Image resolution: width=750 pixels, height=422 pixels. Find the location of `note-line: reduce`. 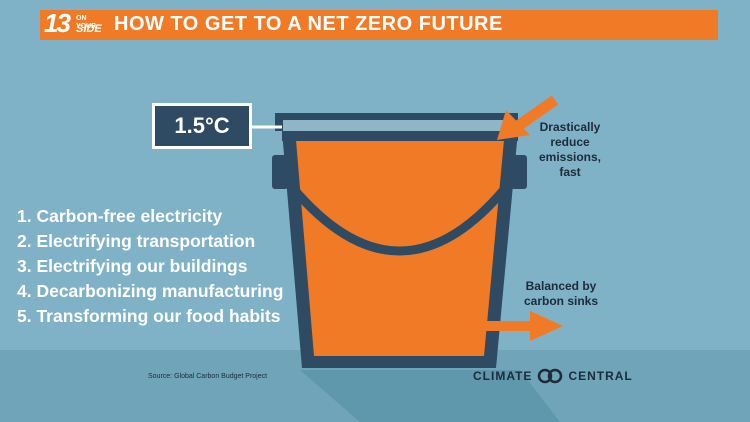

note-line: reduce is located at coordinates (570, 142).